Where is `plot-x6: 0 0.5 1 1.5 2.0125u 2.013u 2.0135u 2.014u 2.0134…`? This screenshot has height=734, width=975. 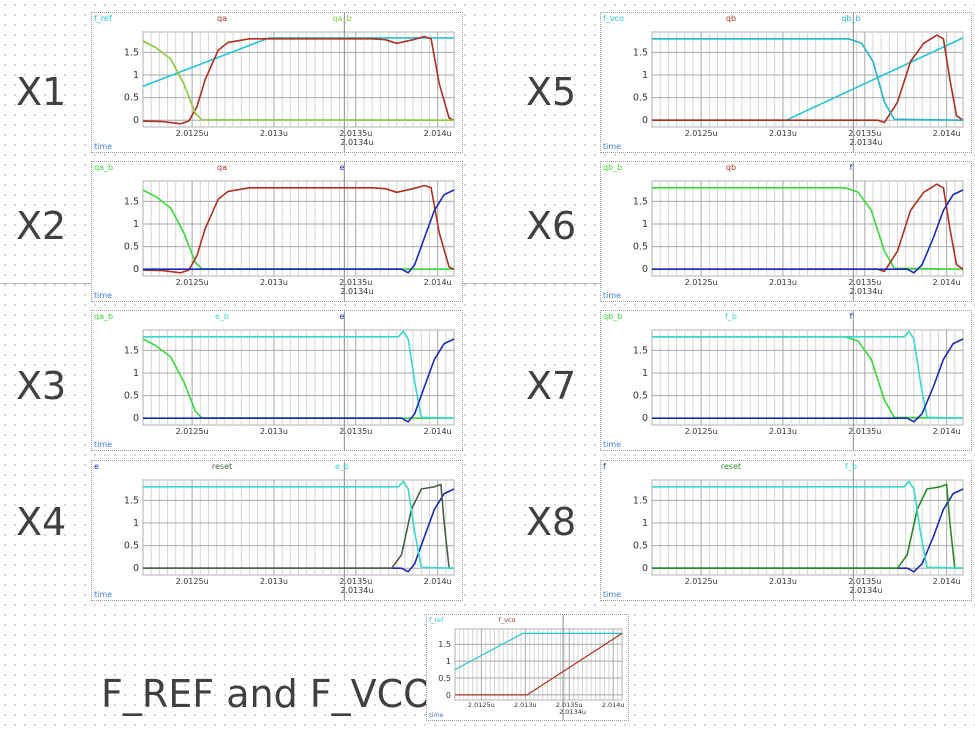 plot-x6: 0 0.5 1 1.5 2.0125u 2.013u 2.0135u 2.014u 2.0134… is located at coordinates (786, 231).